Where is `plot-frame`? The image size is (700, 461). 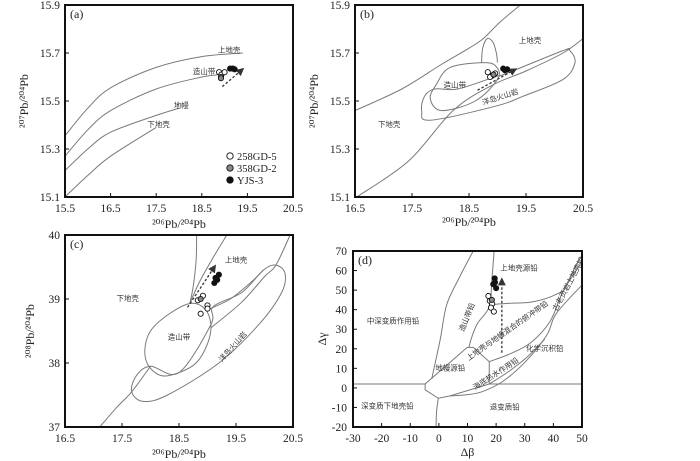
plot-frame is located at coordinates (179, 331).